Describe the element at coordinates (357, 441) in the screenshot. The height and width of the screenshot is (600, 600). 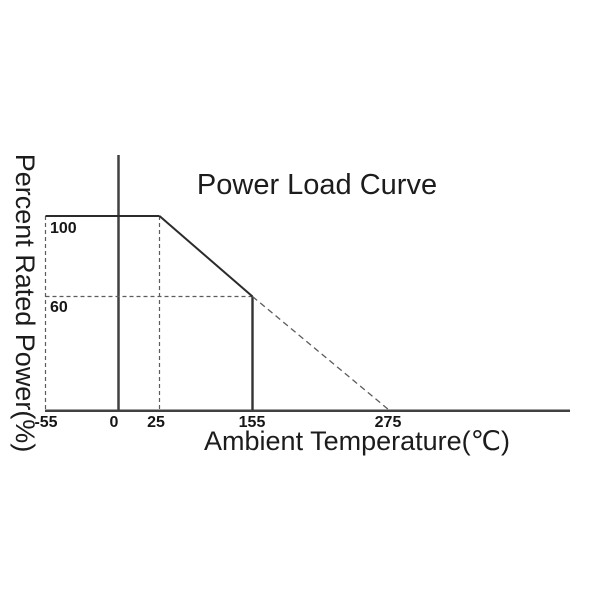
I see `x-axis-label: Ambient Temperature(℃)` at that location.